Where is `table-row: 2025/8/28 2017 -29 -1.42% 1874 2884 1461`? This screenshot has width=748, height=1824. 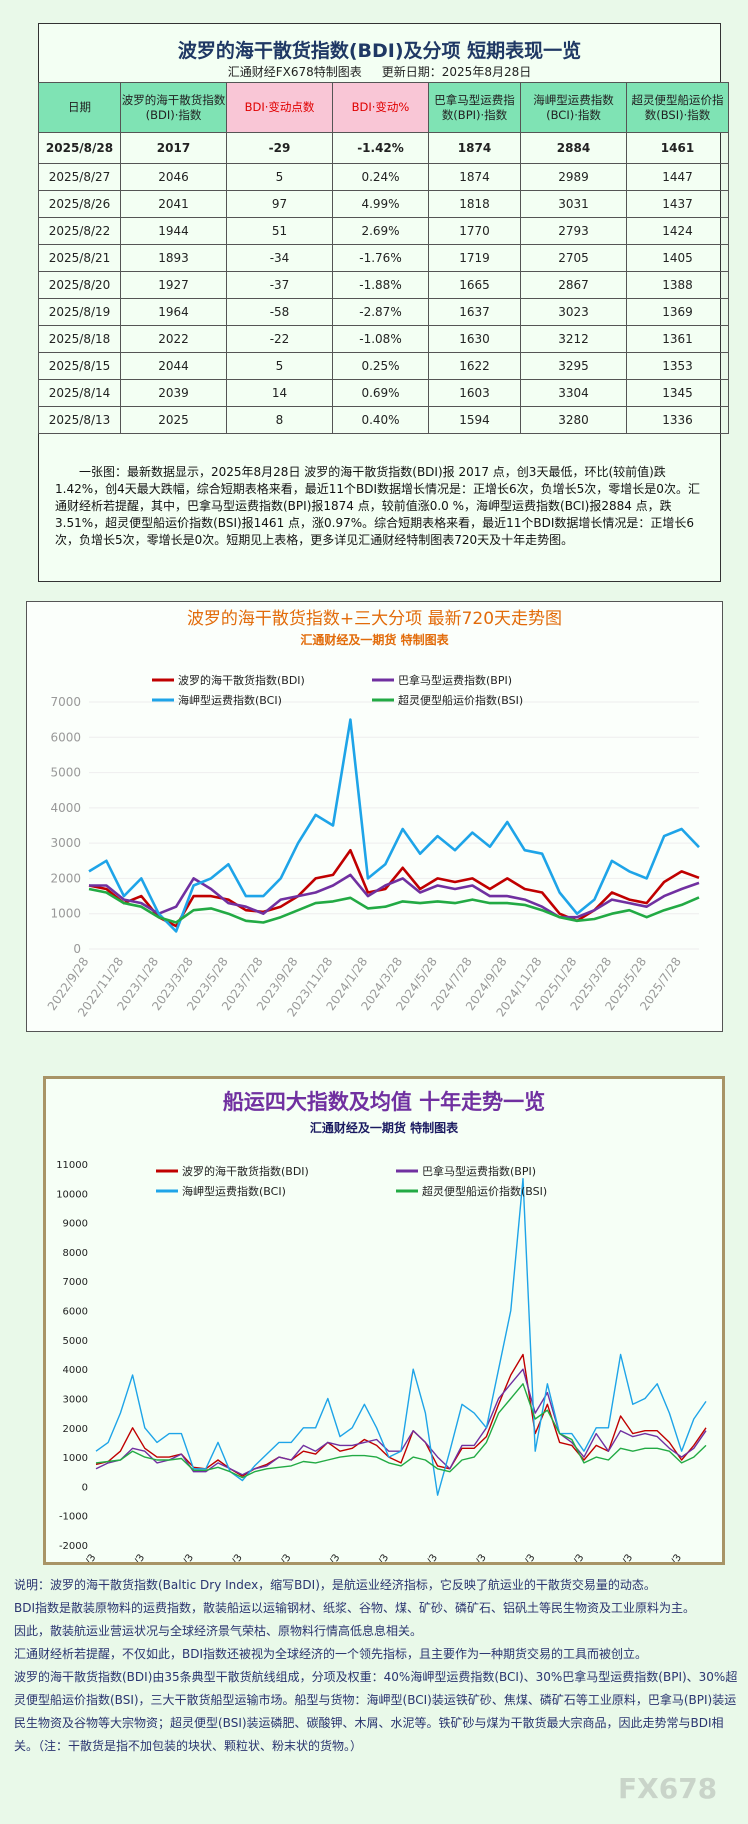 table-row: 2025/8/28 2017 -29 -1.42% 1874 2884 1461 is located at coordinates (383, 148).